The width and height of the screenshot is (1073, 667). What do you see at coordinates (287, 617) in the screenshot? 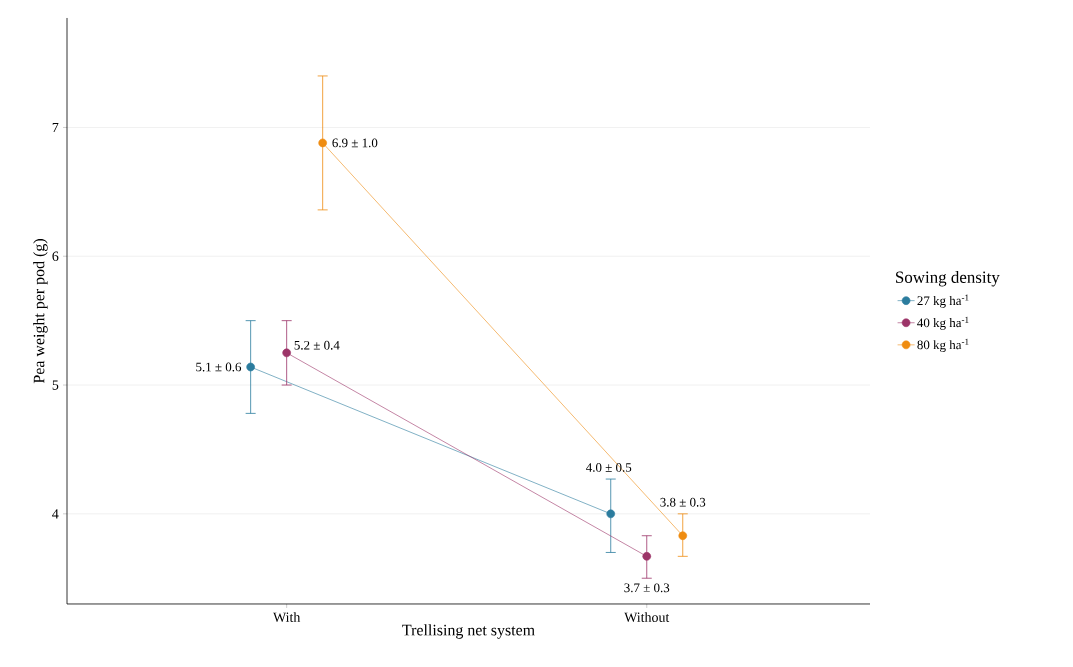
I see `x-tick-label: With` at bounding box center [287, 617].